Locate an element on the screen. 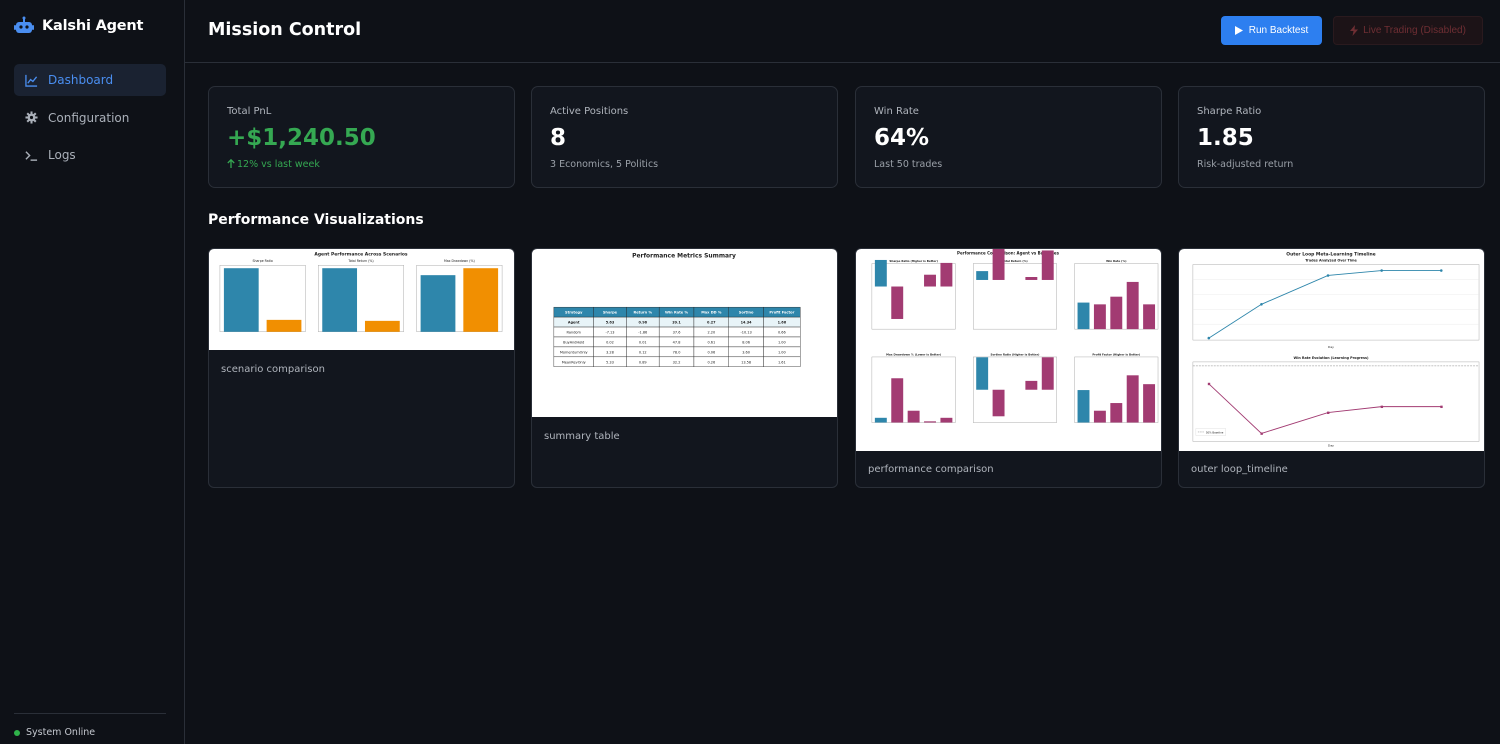 Image resolution: width=1500 pixels, height=744 pixels. table-cell: 0.61 is located at coordinates (711, 342).